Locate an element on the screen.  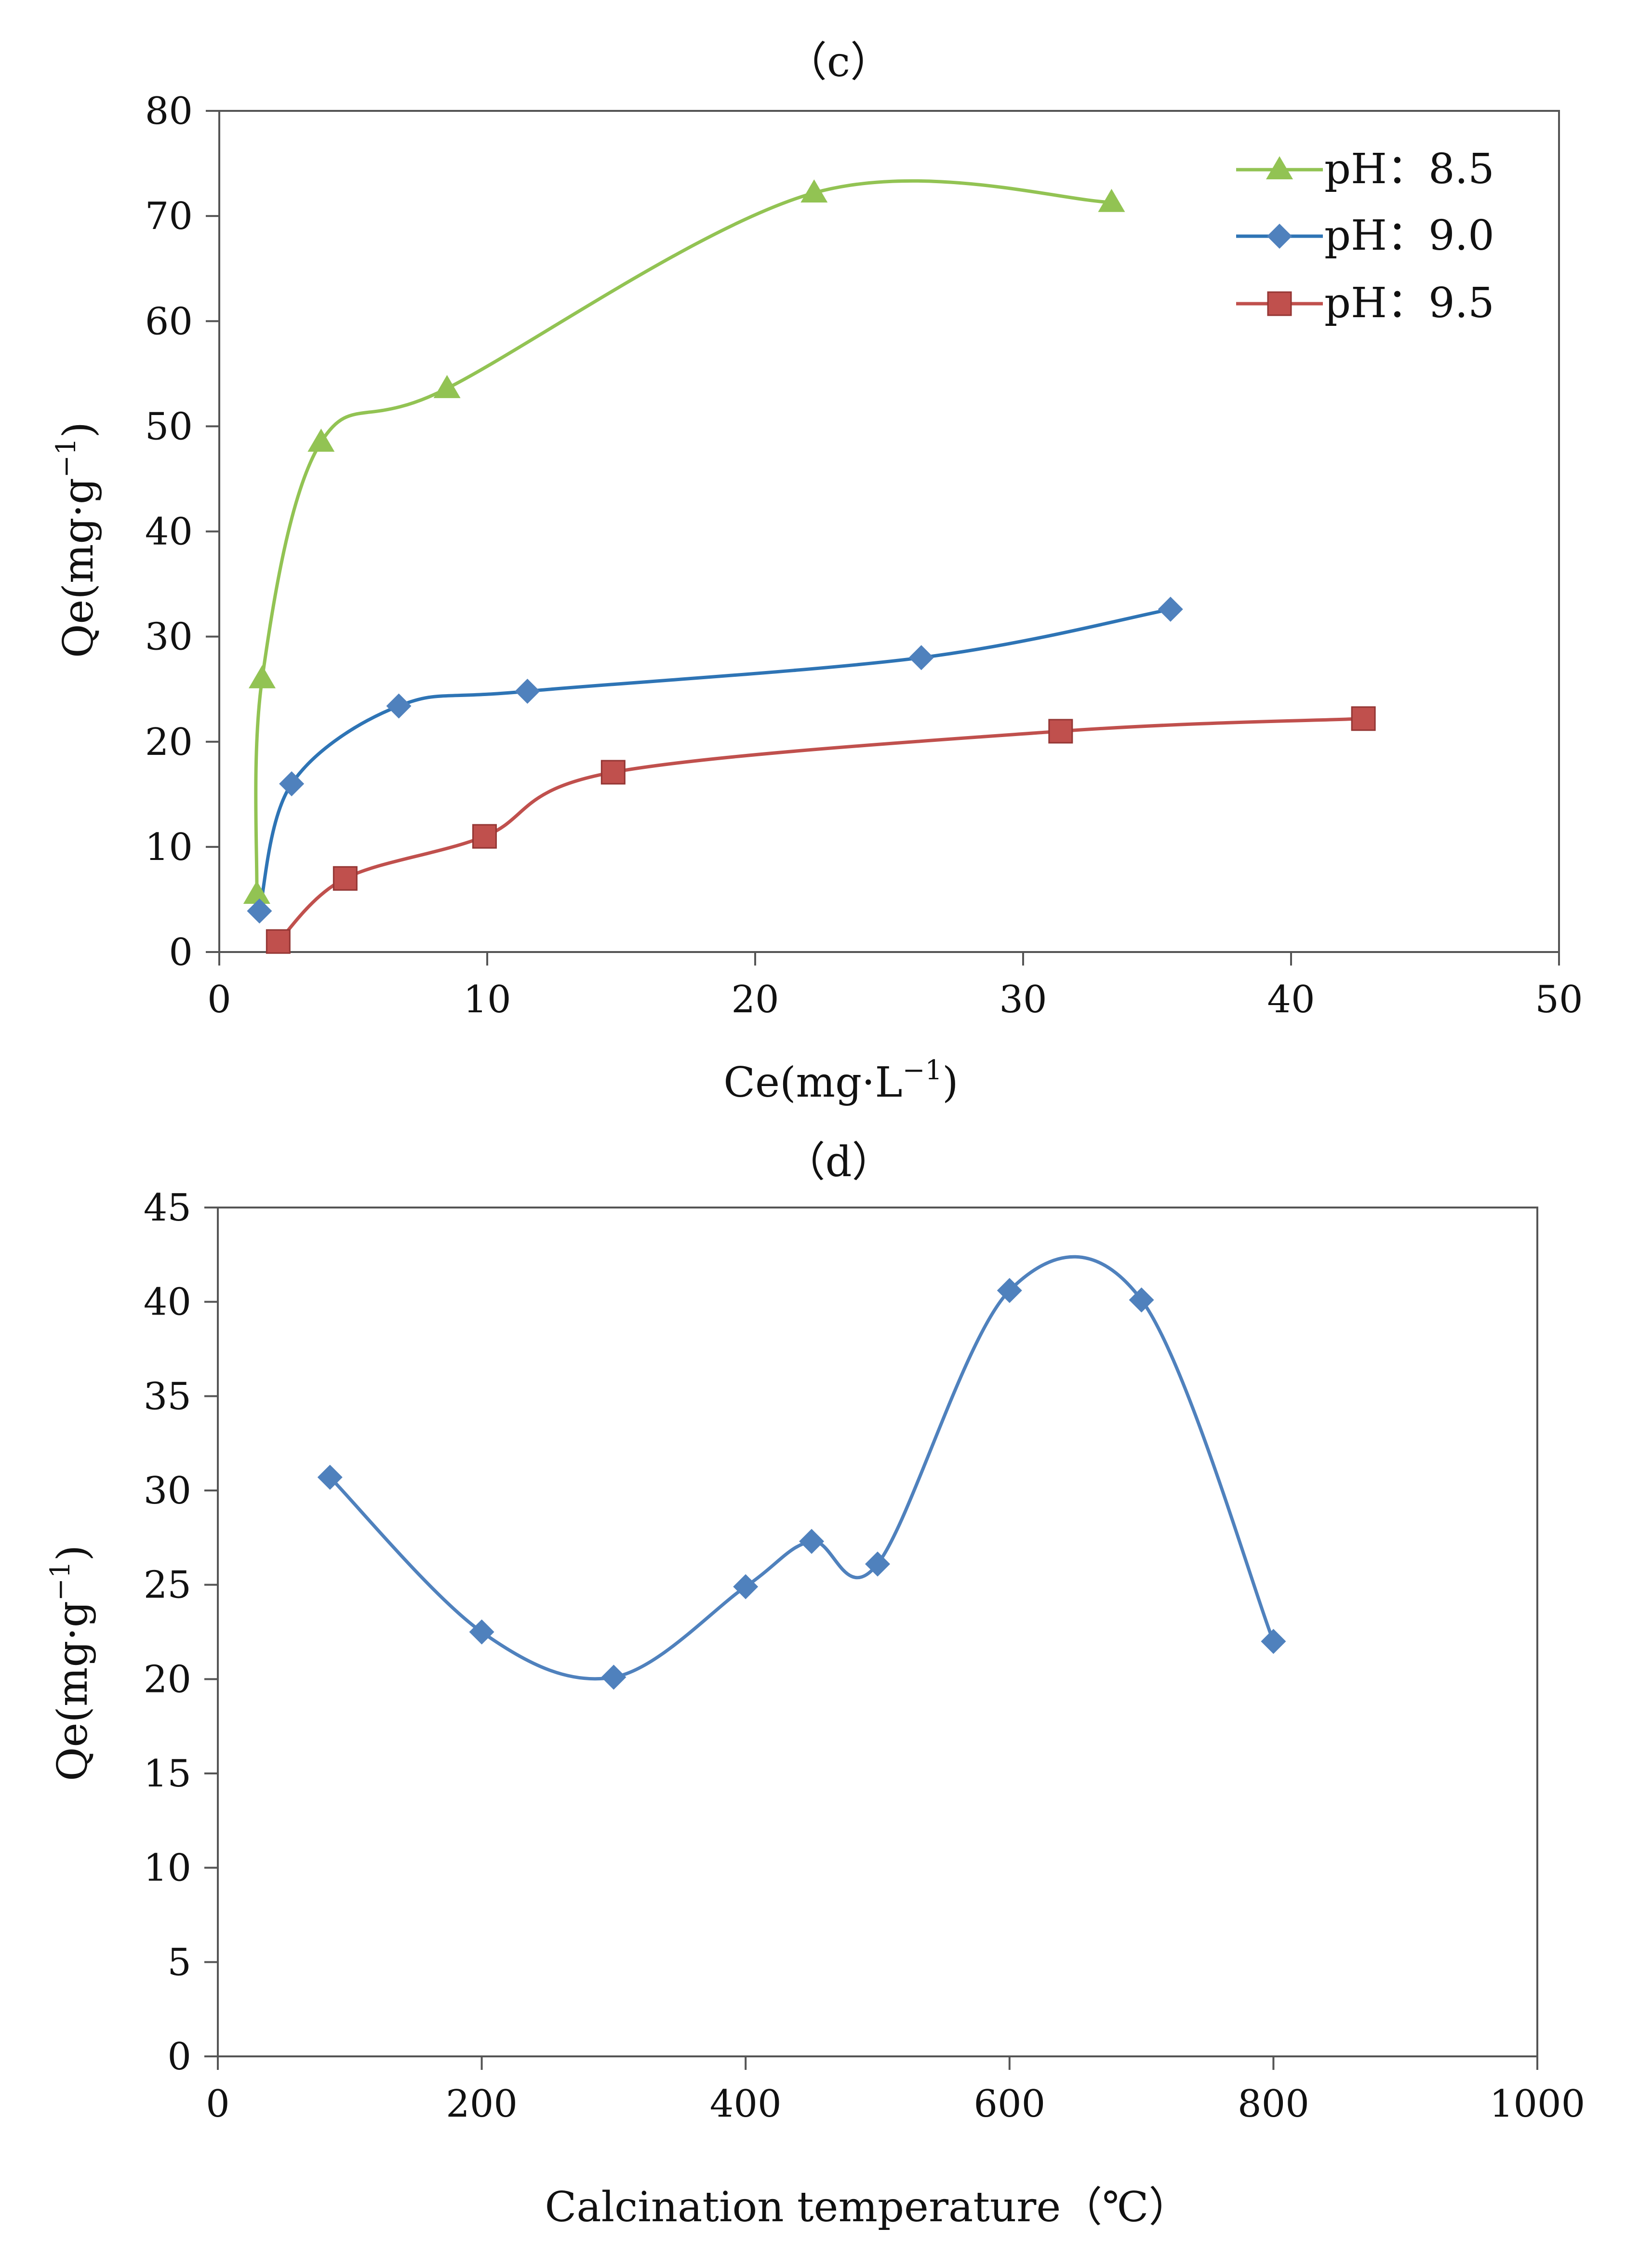
chart-d-x-tick-label: 400 is located at coordinates (746, 2104).